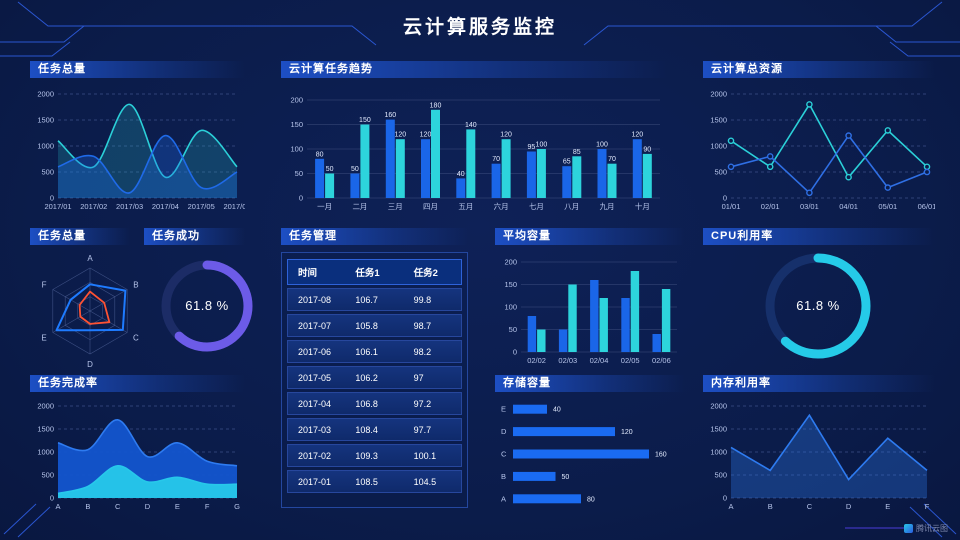  What do you see at coordinates (206, 305) in the screenshot?
I see `svg-text: 61.8 %` at bounding box center [206, 305].